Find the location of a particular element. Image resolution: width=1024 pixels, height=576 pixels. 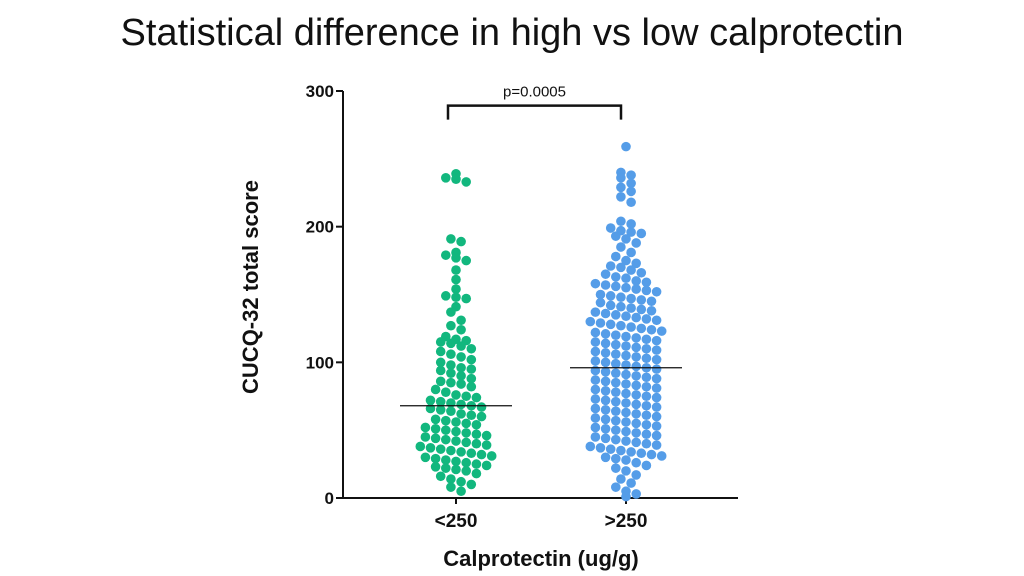

x-tick-label: >250 is located at coordinates (626, 521).